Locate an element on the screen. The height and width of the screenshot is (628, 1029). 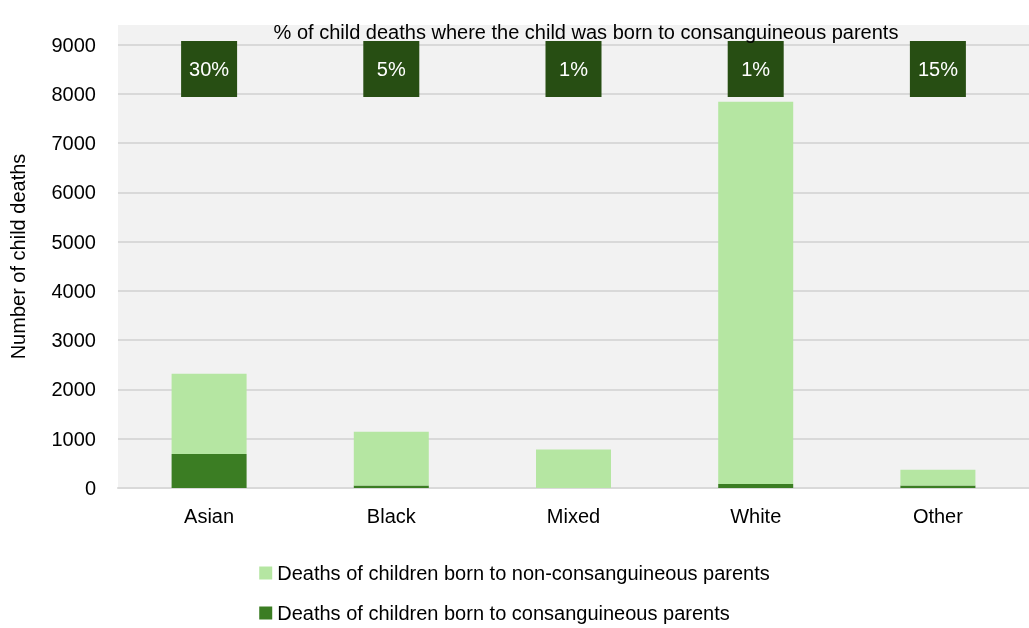
x-tick-label: Mixed is located at coordinates (573, 516).